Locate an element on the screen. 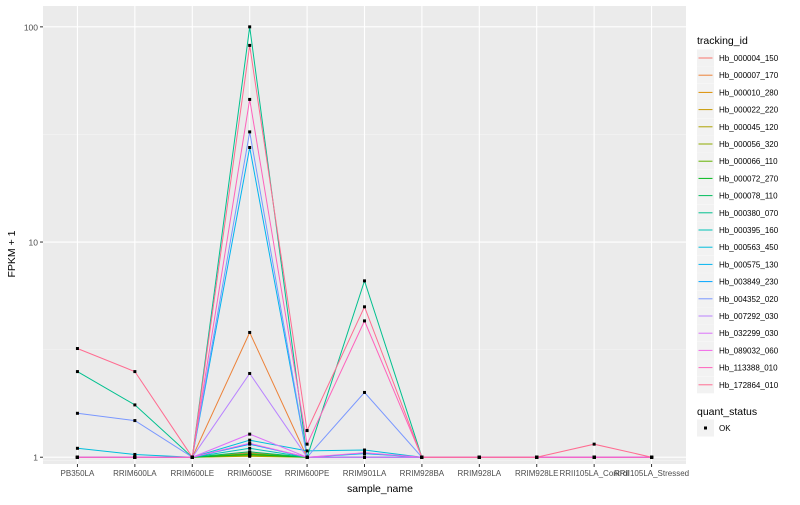  y-axis-title: FPKM + 1 is located at coordinates (12, 253).